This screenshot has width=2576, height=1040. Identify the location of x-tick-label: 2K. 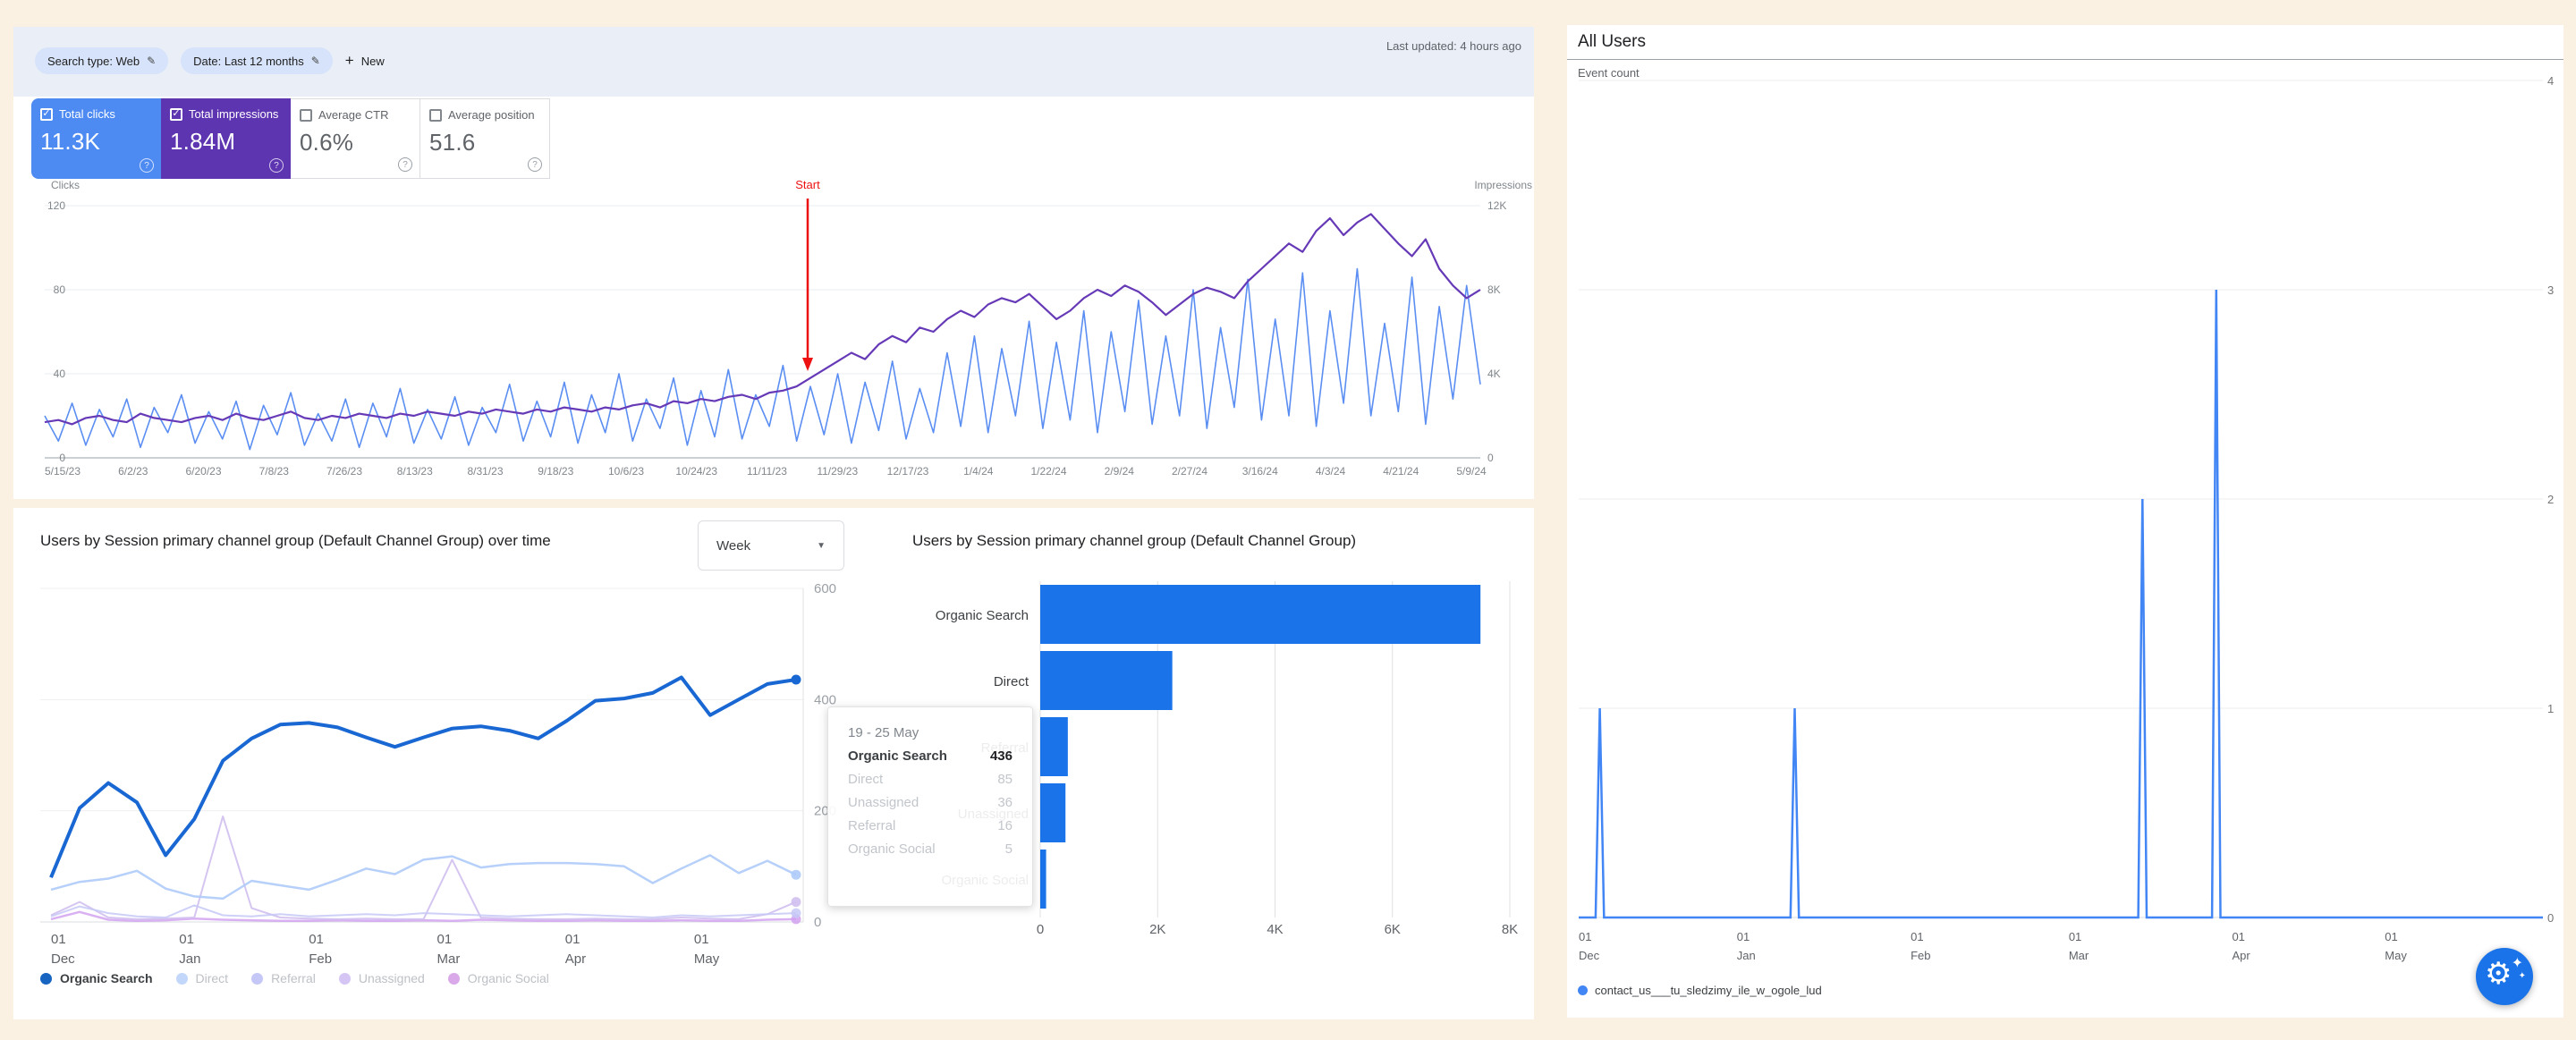
(1157, 930).